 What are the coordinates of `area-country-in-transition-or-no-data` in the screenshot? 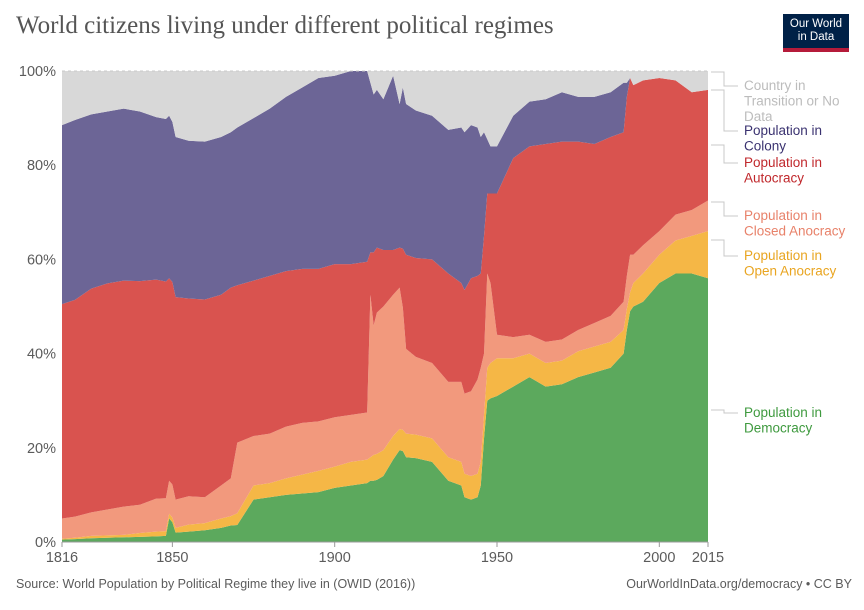 It's located at (385, 109).